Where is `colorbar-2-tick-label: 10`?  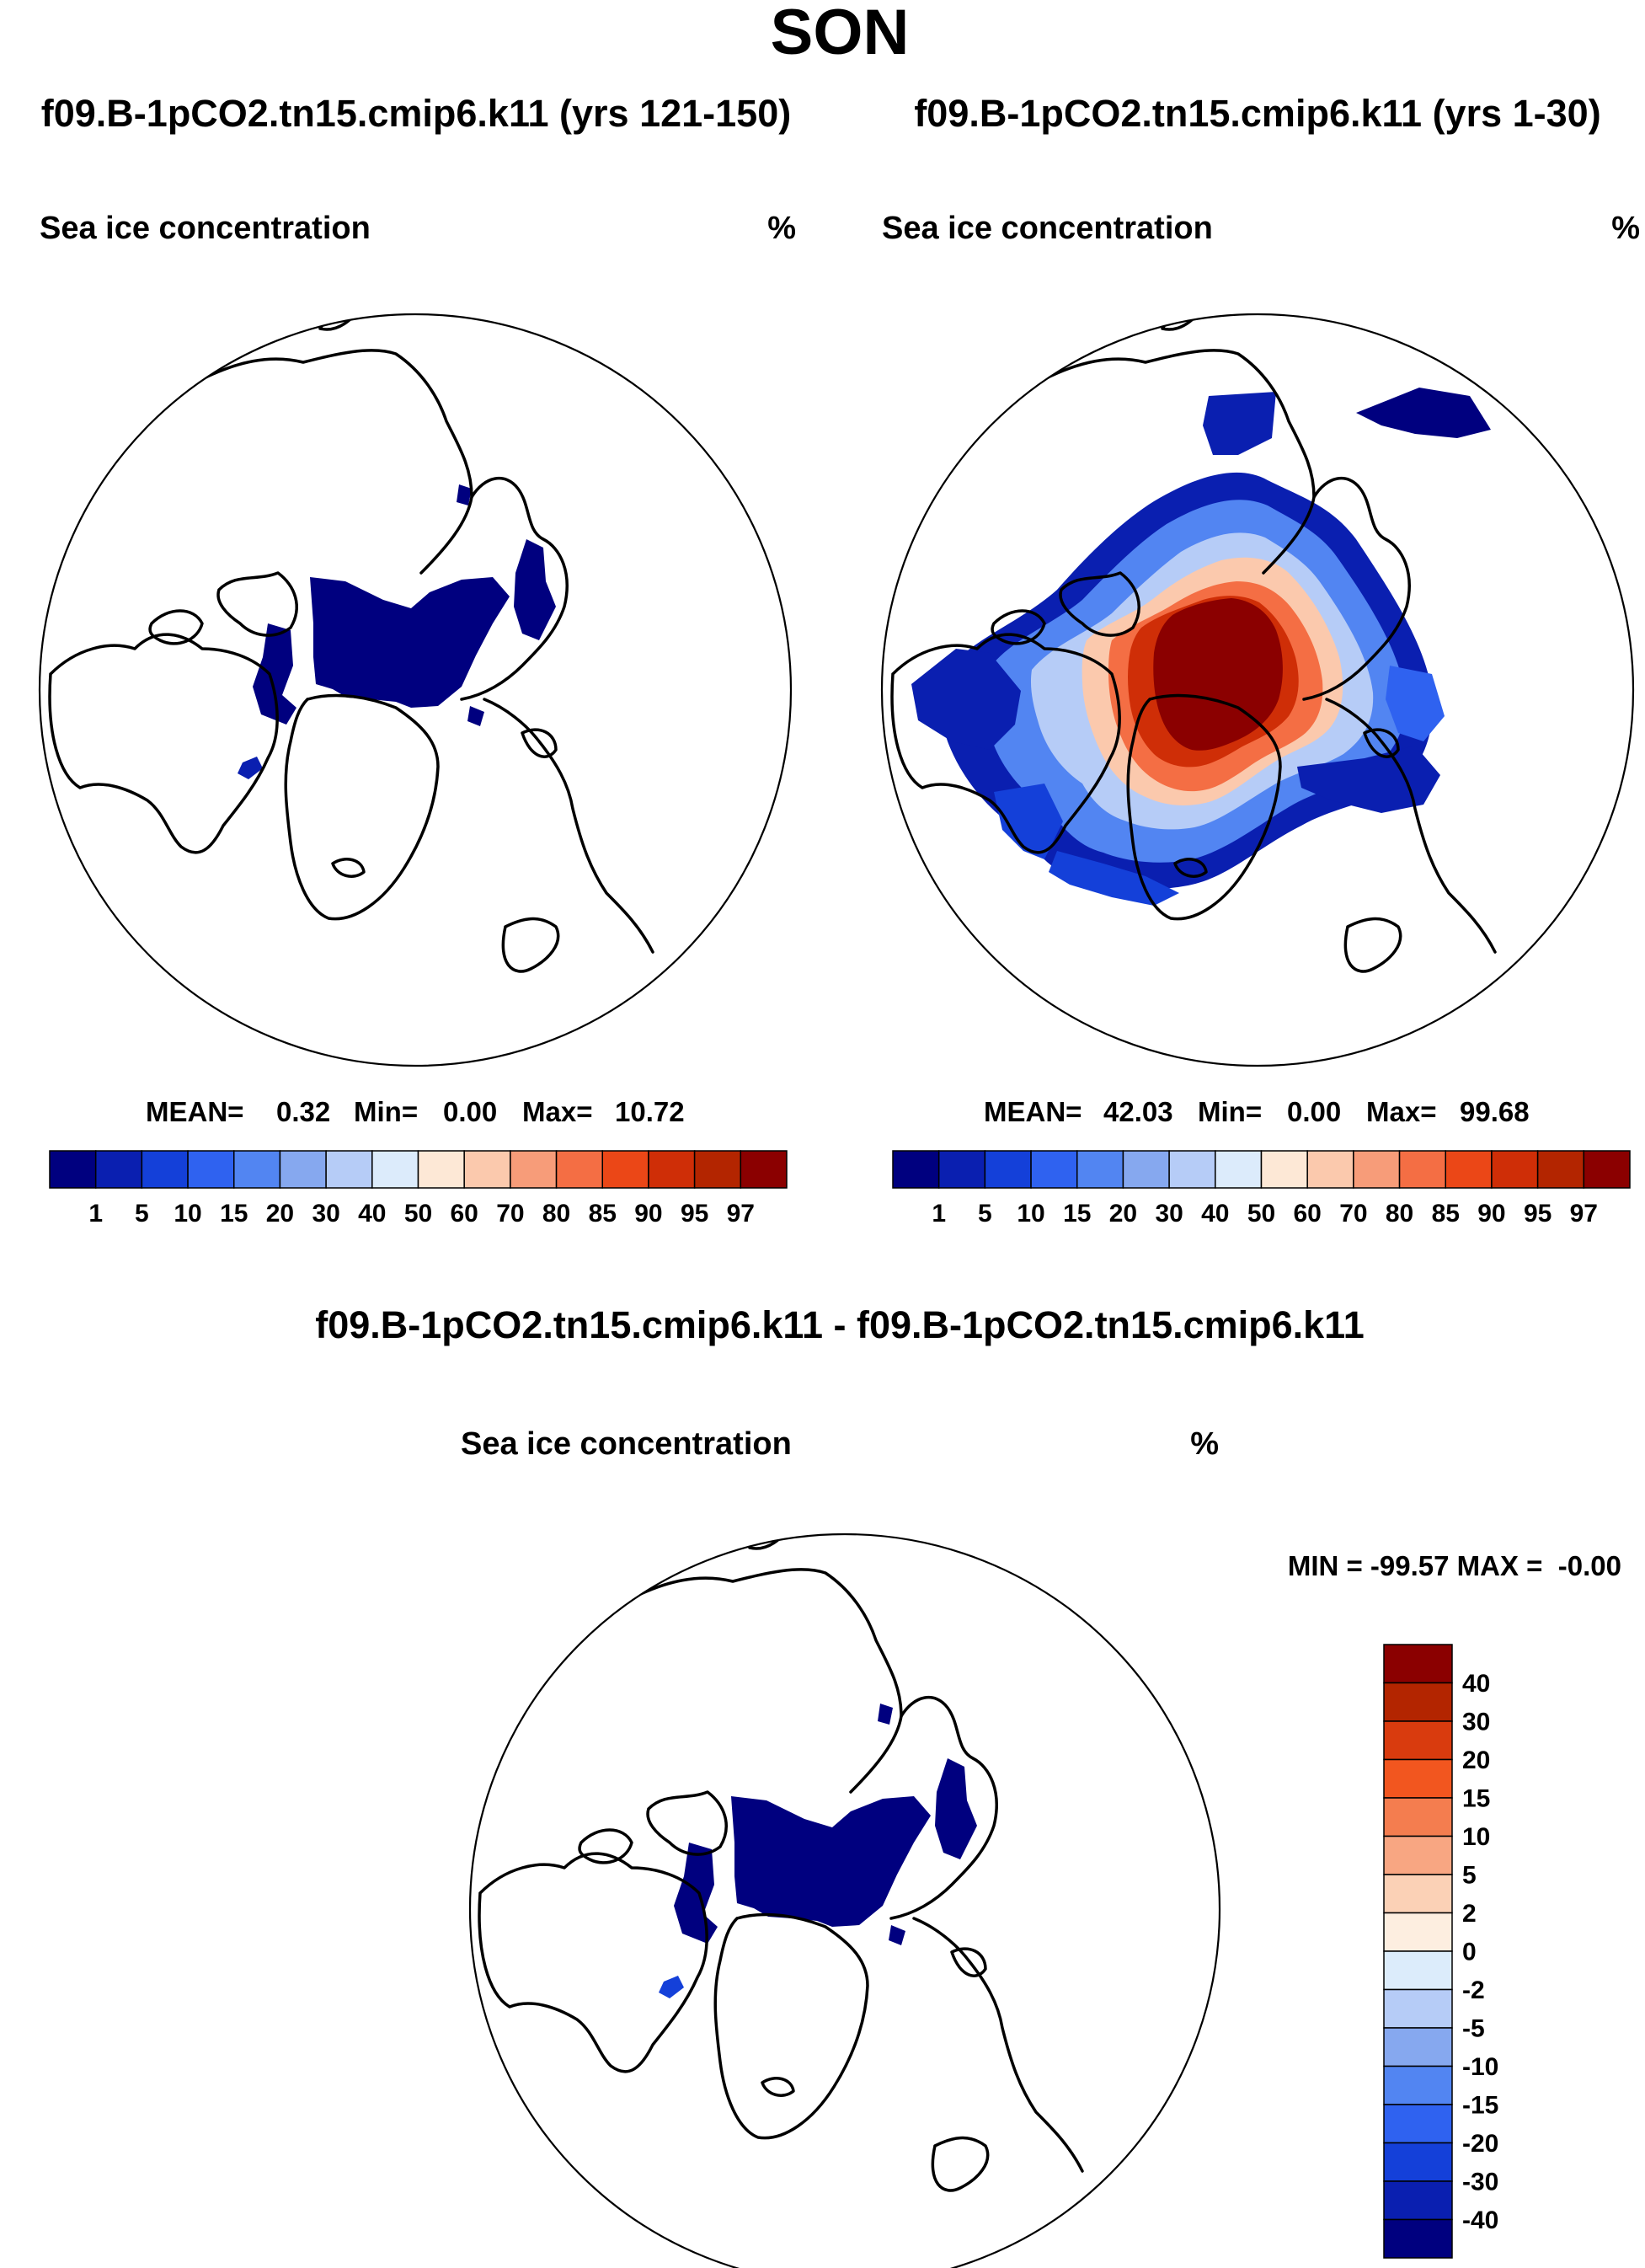
colorbar-2-tick-label: 10 is located at coordinates (1030, 1214).